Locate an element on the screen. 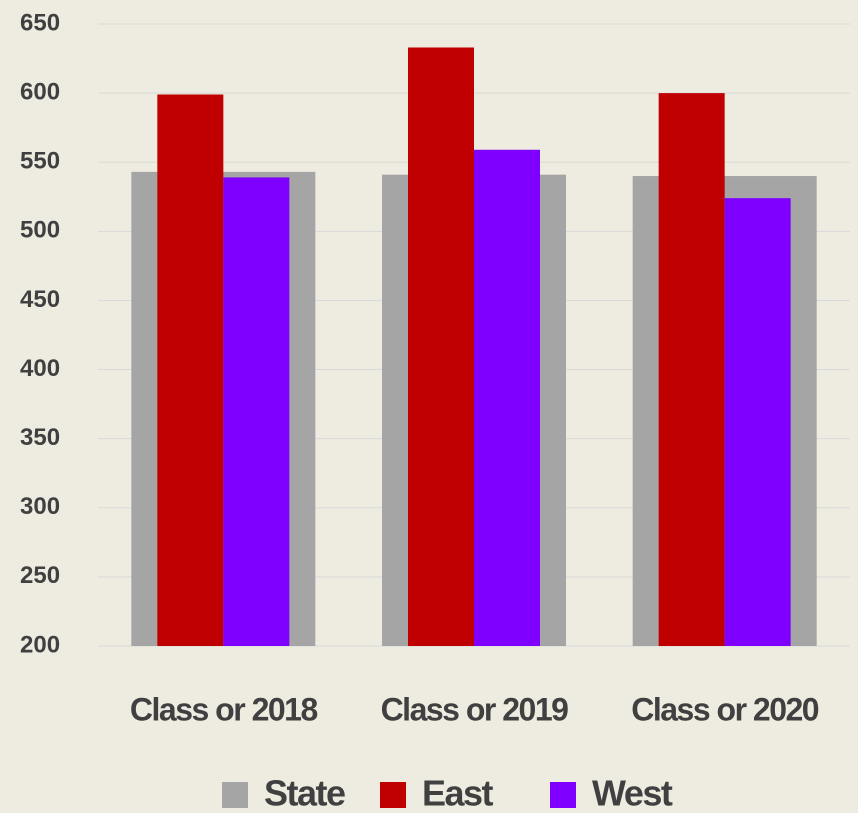 Image resolution: width=858 pixels, height=813 pixels. y-tick-label: 300 is located at coordinates (40, 506).